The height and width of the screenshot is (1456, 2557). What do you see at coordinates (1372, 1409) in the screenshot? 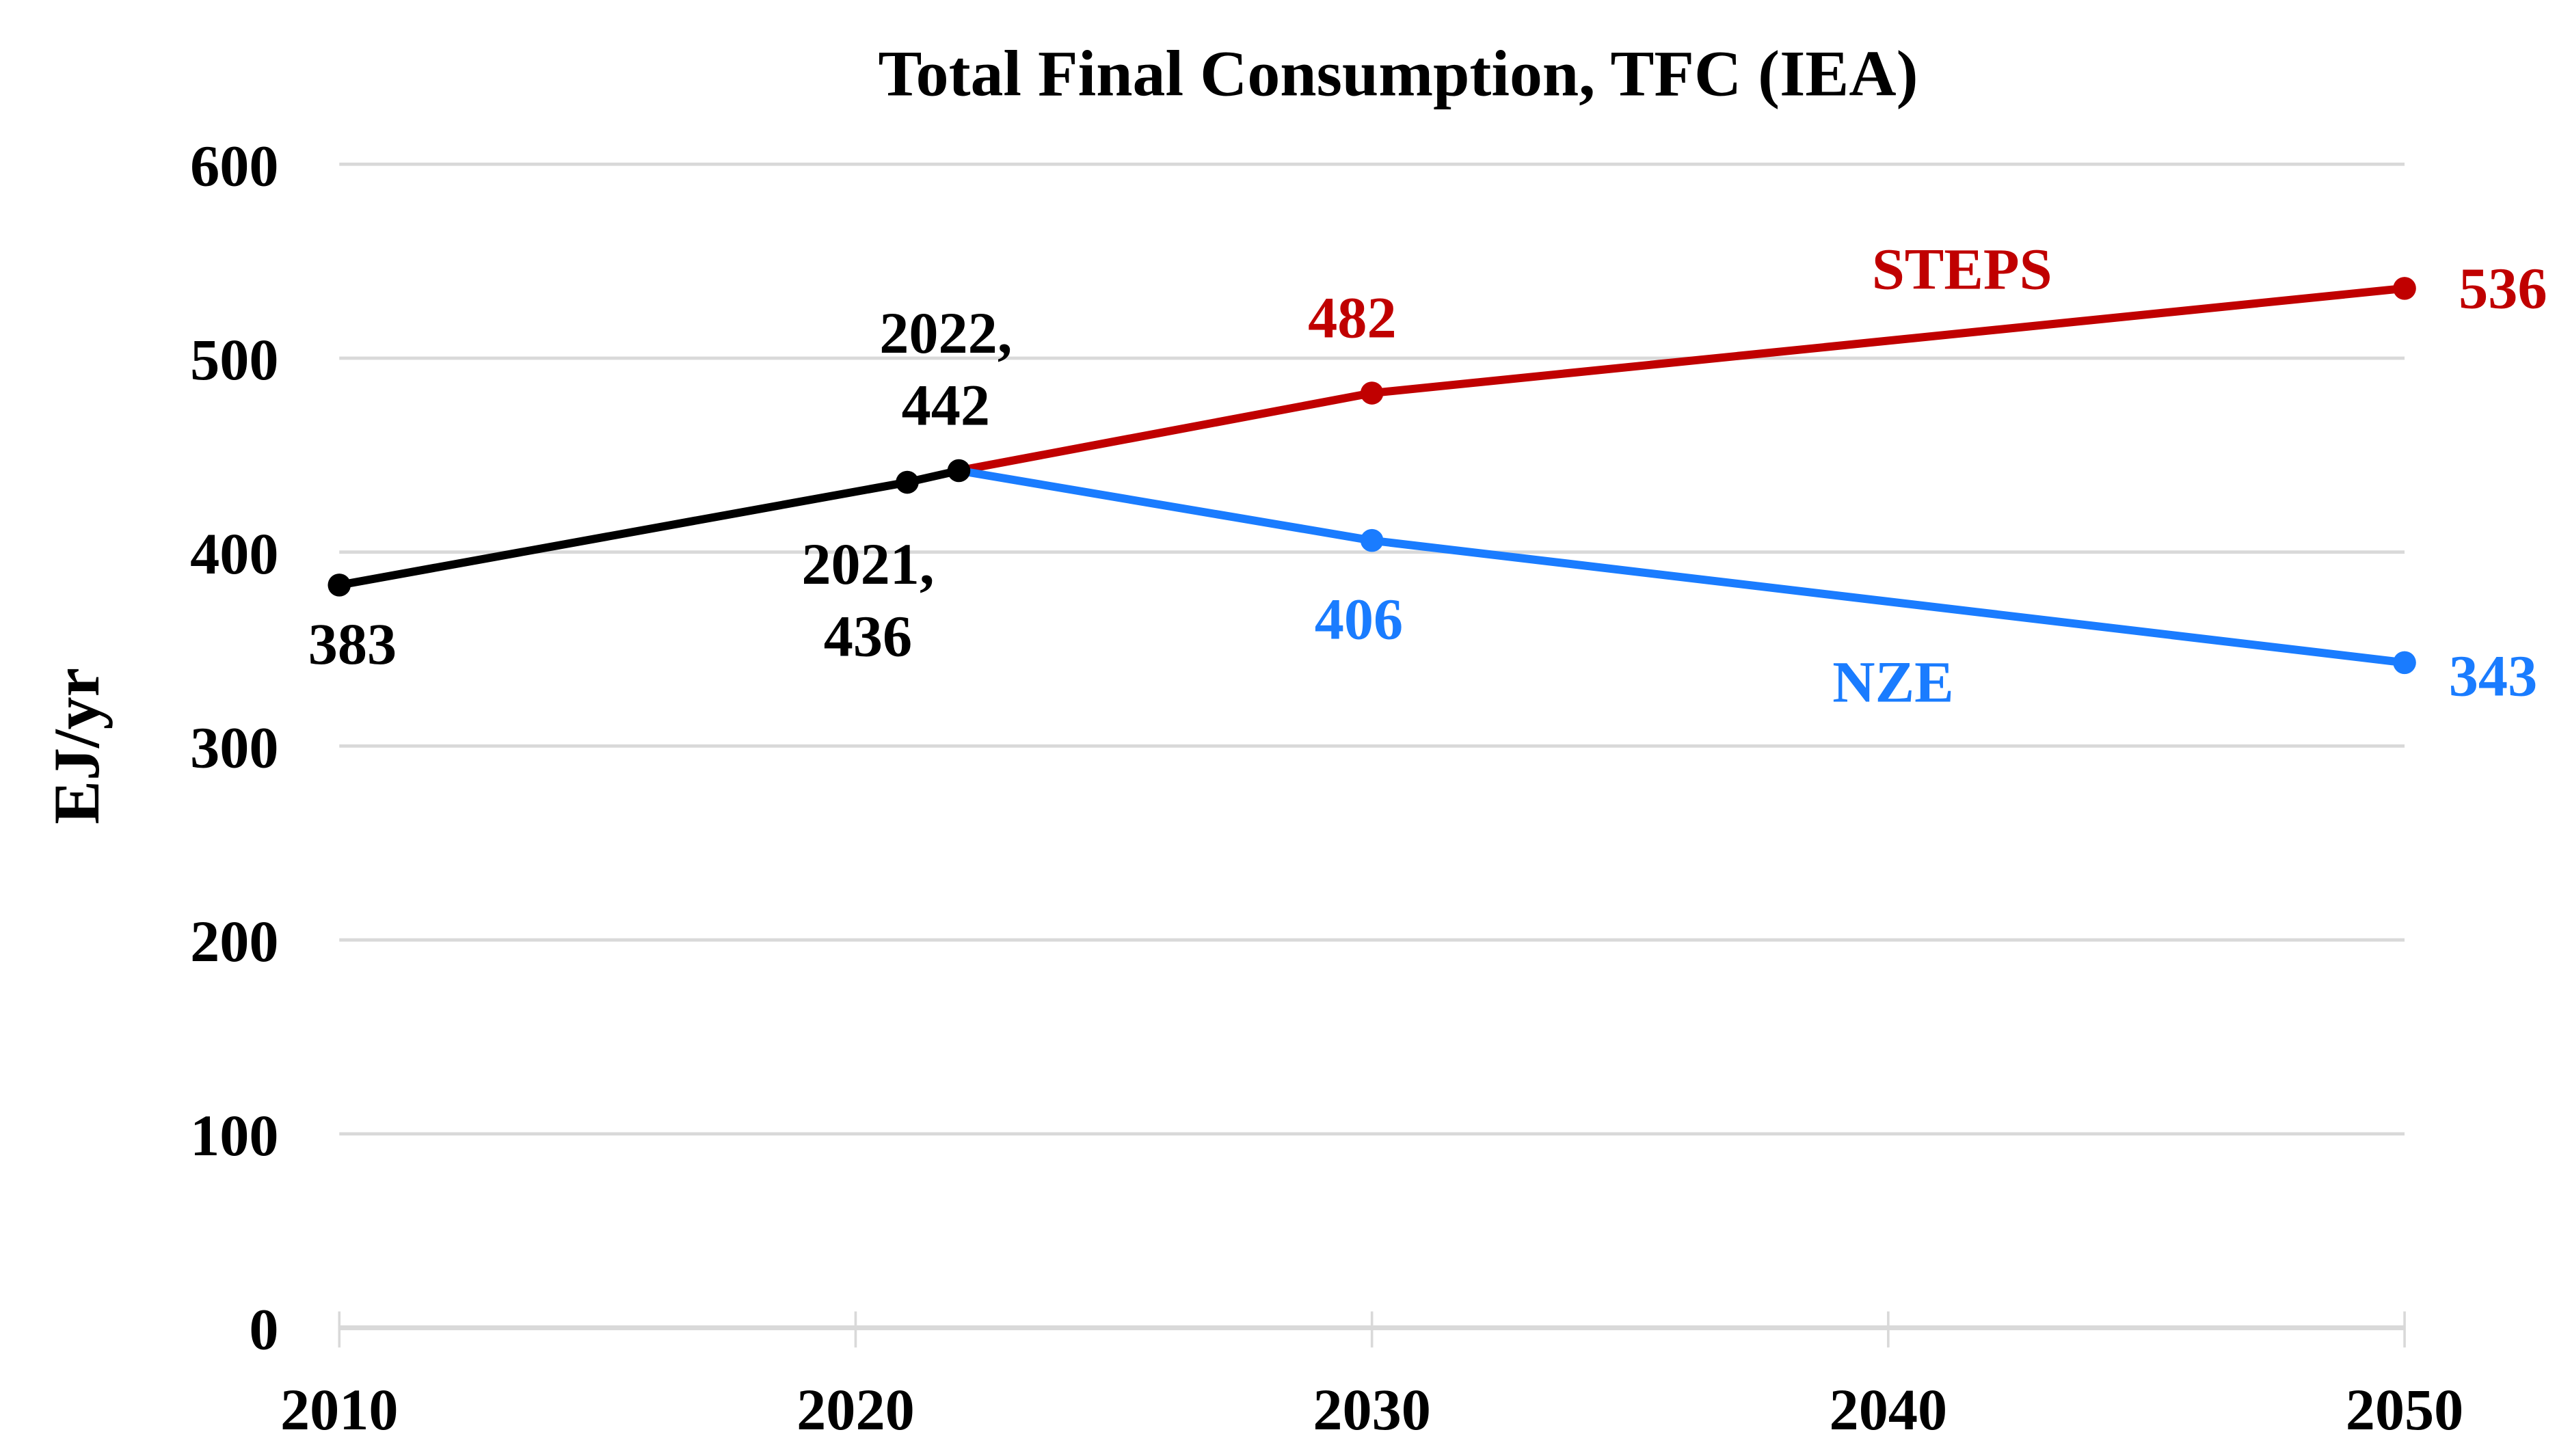
I see `x-tick-label: 2030` at bounding box center [1372, 1409].